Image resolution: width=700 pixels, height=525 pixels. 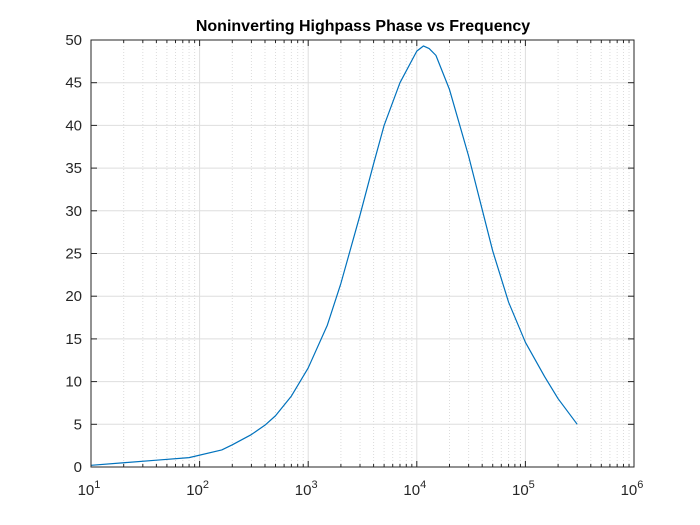 I want to click on x-tick-label: 10³, so click(x=306, y=489).